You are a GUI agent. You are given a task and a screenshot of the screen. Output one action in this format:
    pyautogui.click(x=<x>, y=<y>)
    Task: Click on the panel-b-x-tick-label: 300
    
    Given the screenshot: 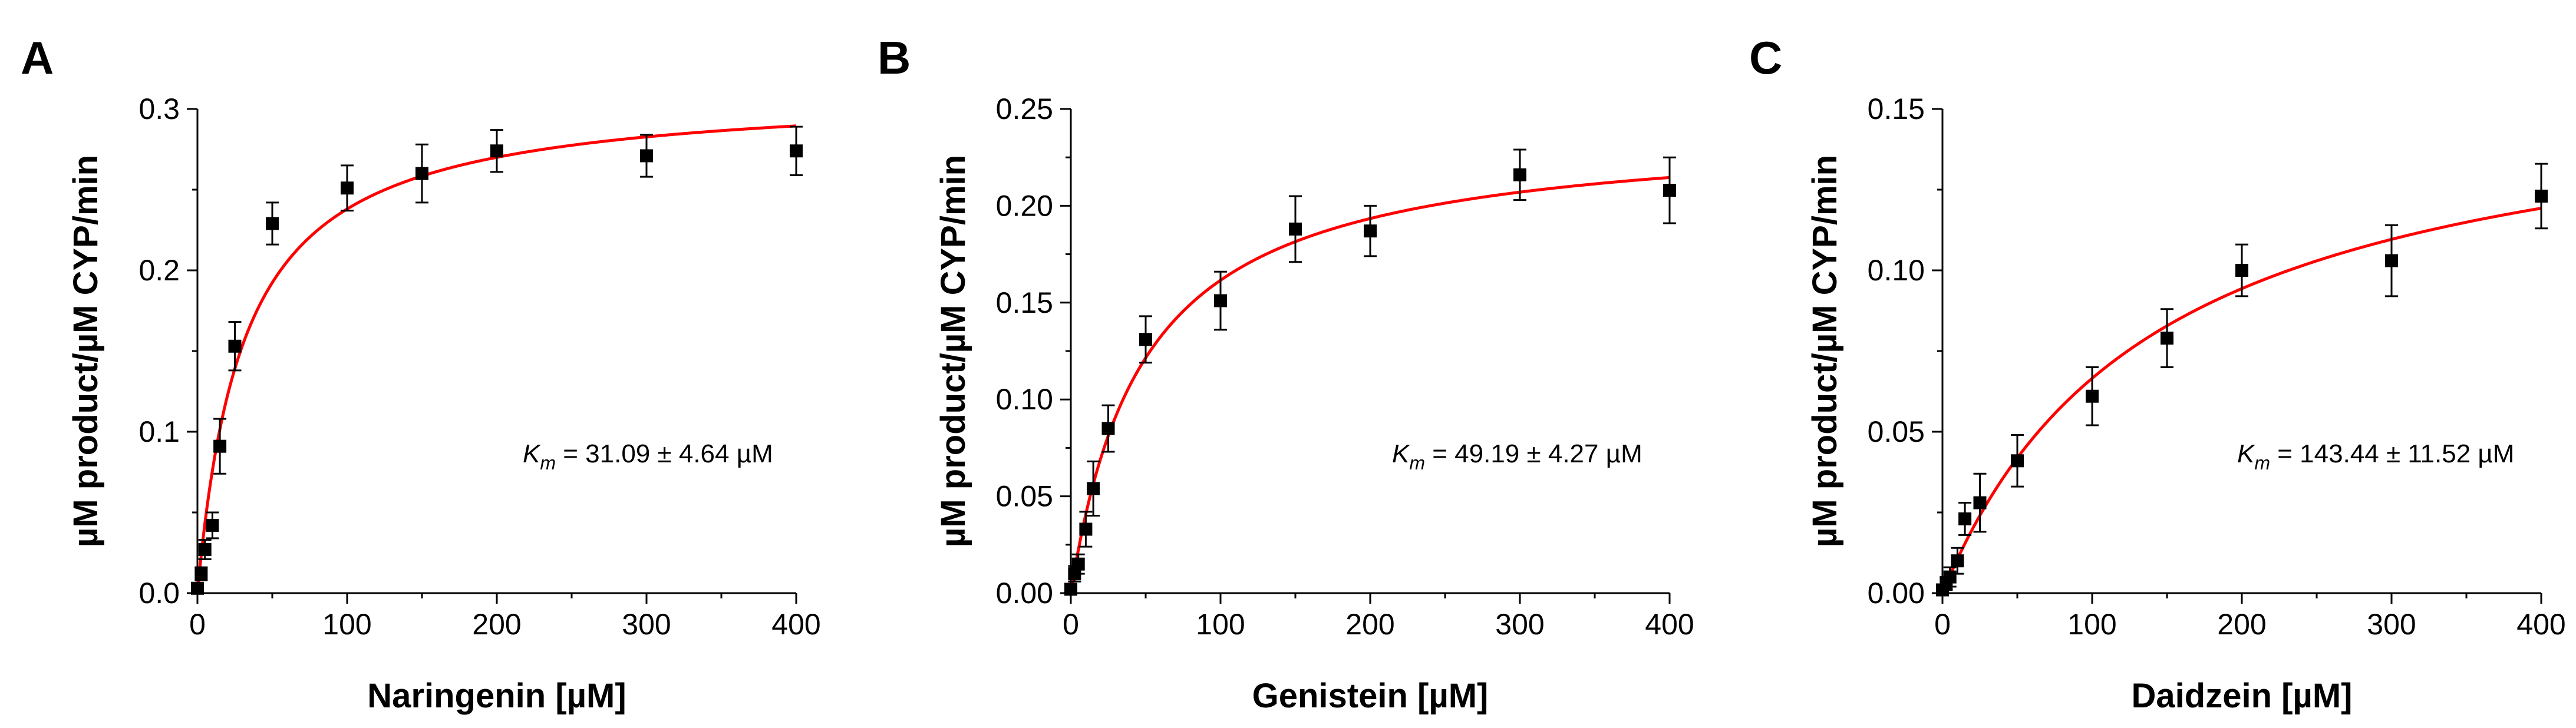 What is the action you would take?
    pyautogui.click(x=1519, y=624)
    